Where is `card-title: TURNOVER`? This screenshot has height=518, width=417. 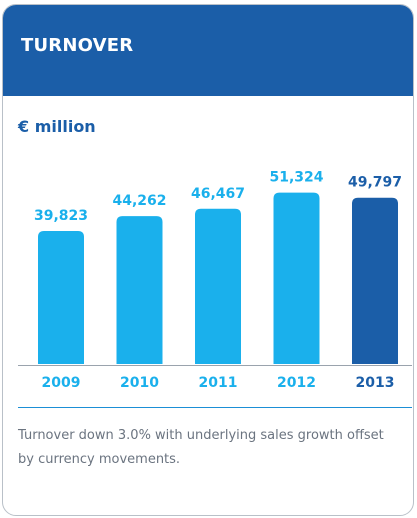
card-title: TURNOVER is located at coordinates (77, 45).